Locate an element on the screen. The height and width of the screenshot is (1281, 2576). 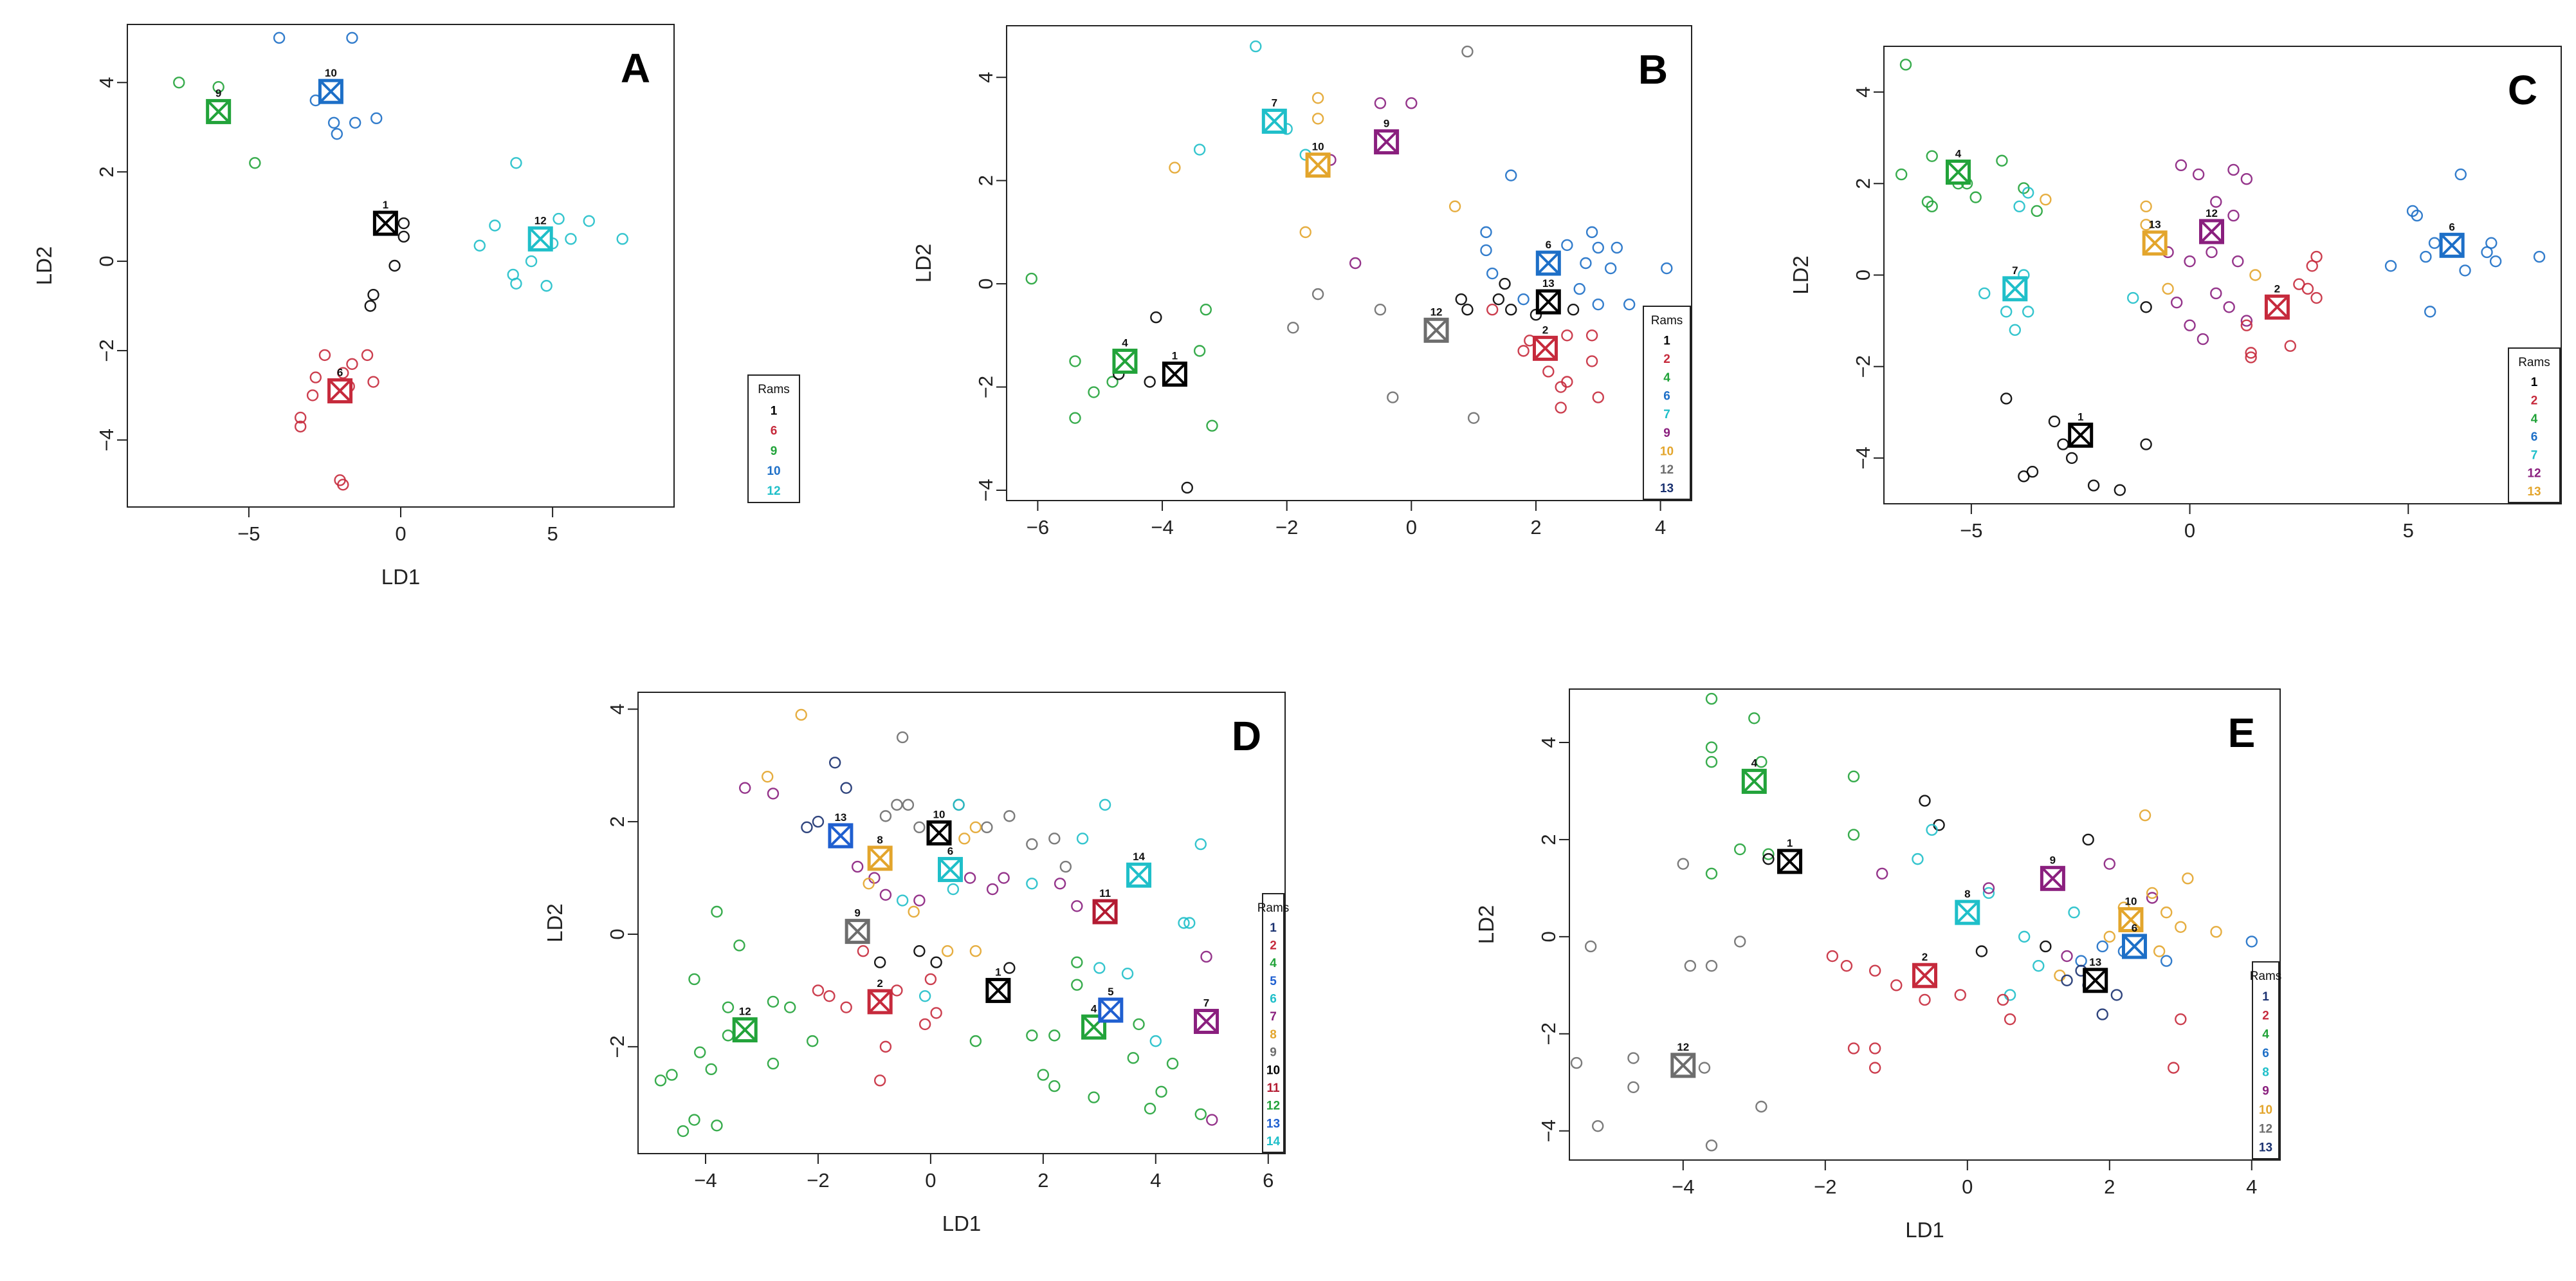
centroid-1: 1 is located at coordinates (998, 984).